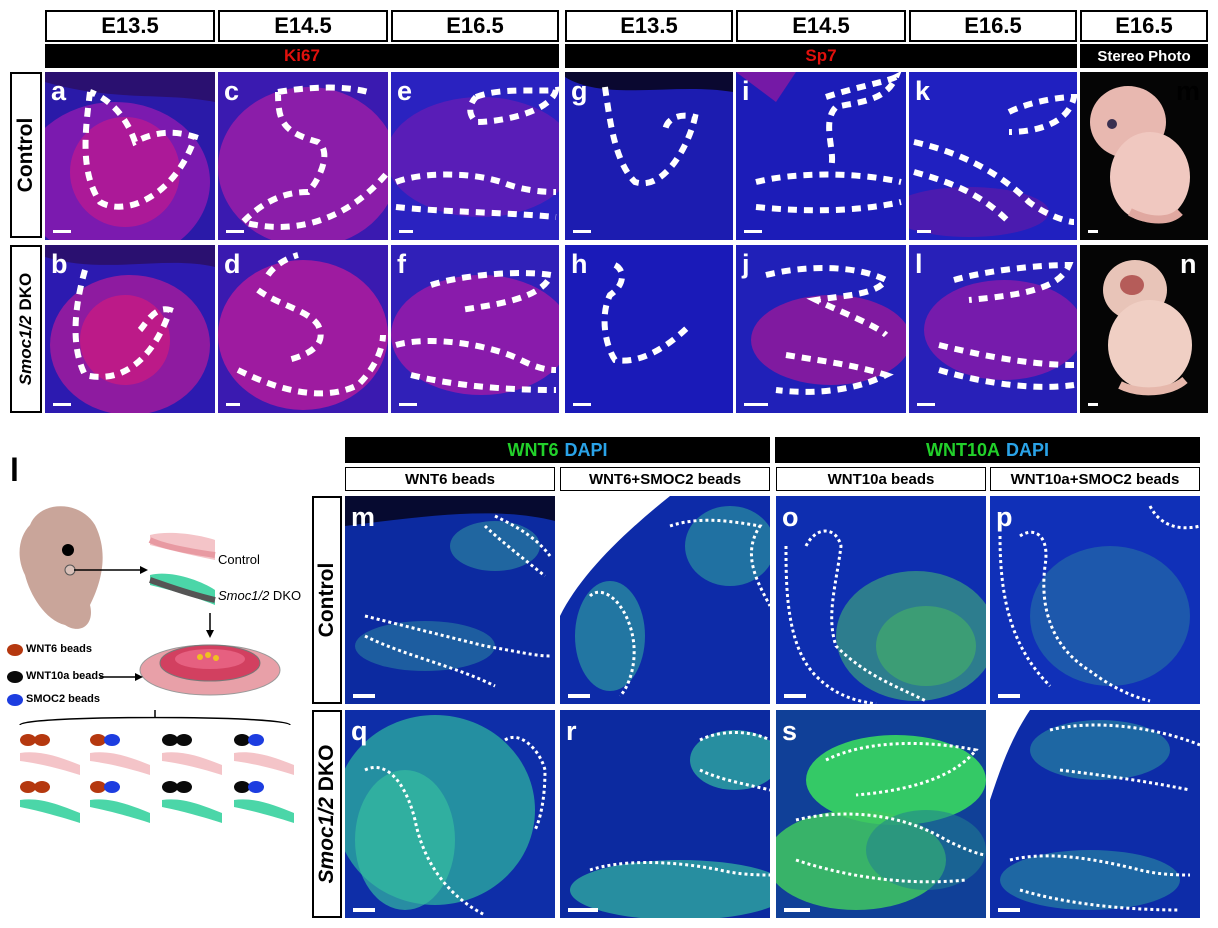 The image size is (1218, 928). I want to click on micrograph-panel: l, so click(993, 329).